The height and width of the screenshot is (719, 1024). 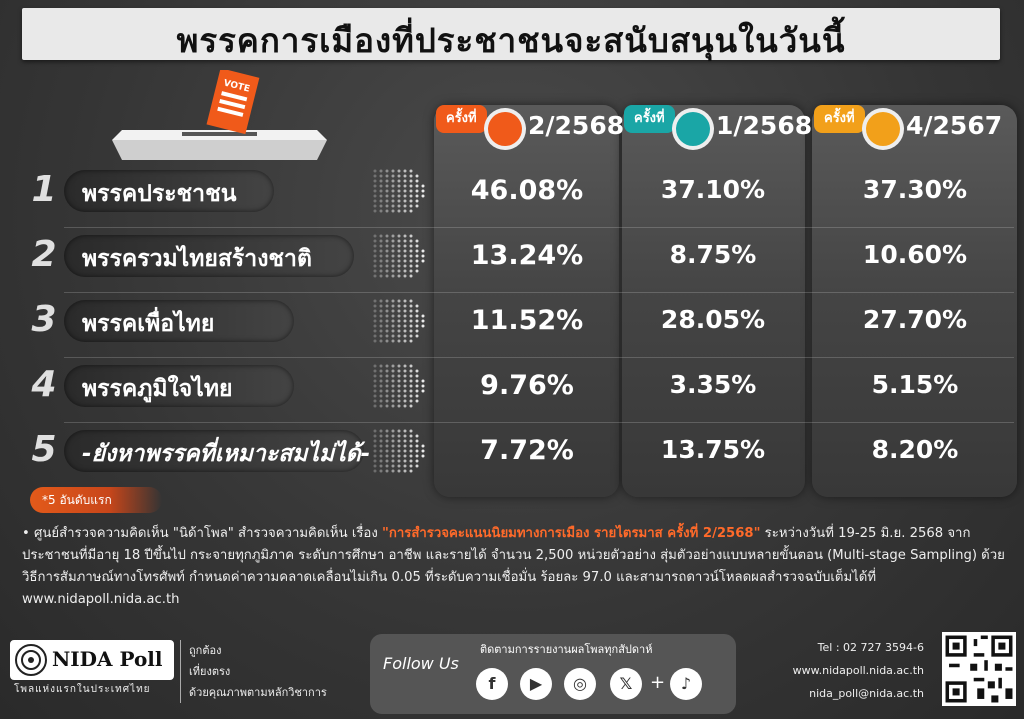 I want to click on rank-number: 1, so click(x=44, y=189).